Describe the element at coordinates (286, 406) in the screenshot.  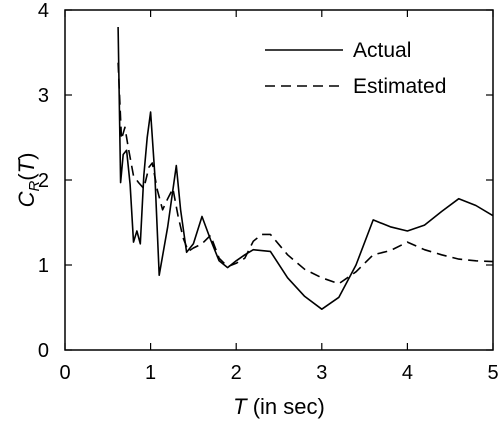
I see `x-axis-label-rest: (in sec)` at that location.